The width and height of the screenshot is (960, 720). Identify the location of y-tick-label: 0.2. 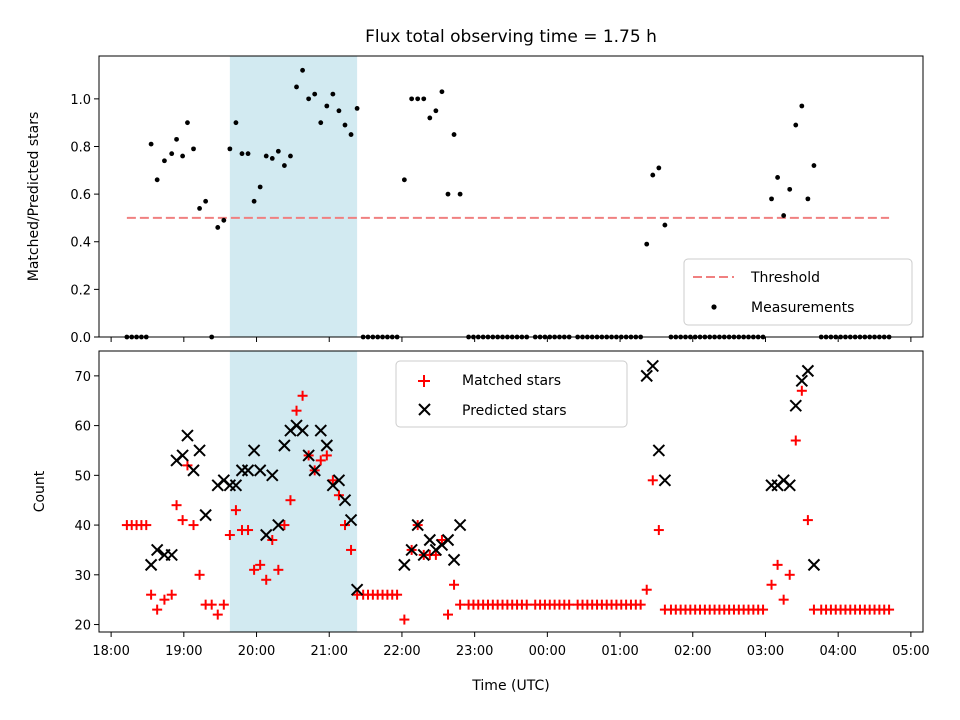
(80, 290).